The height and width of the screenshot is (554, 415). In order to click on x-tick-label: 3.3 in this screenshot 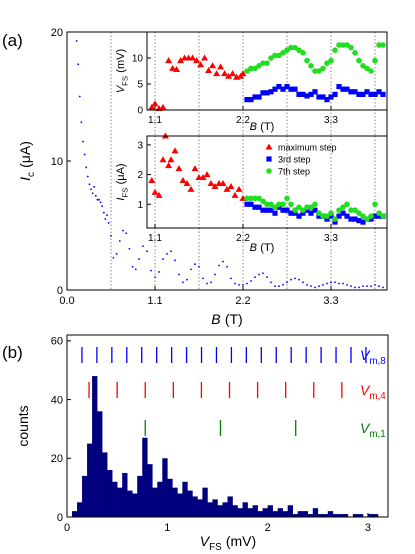, I will do `click(330, 301)`.